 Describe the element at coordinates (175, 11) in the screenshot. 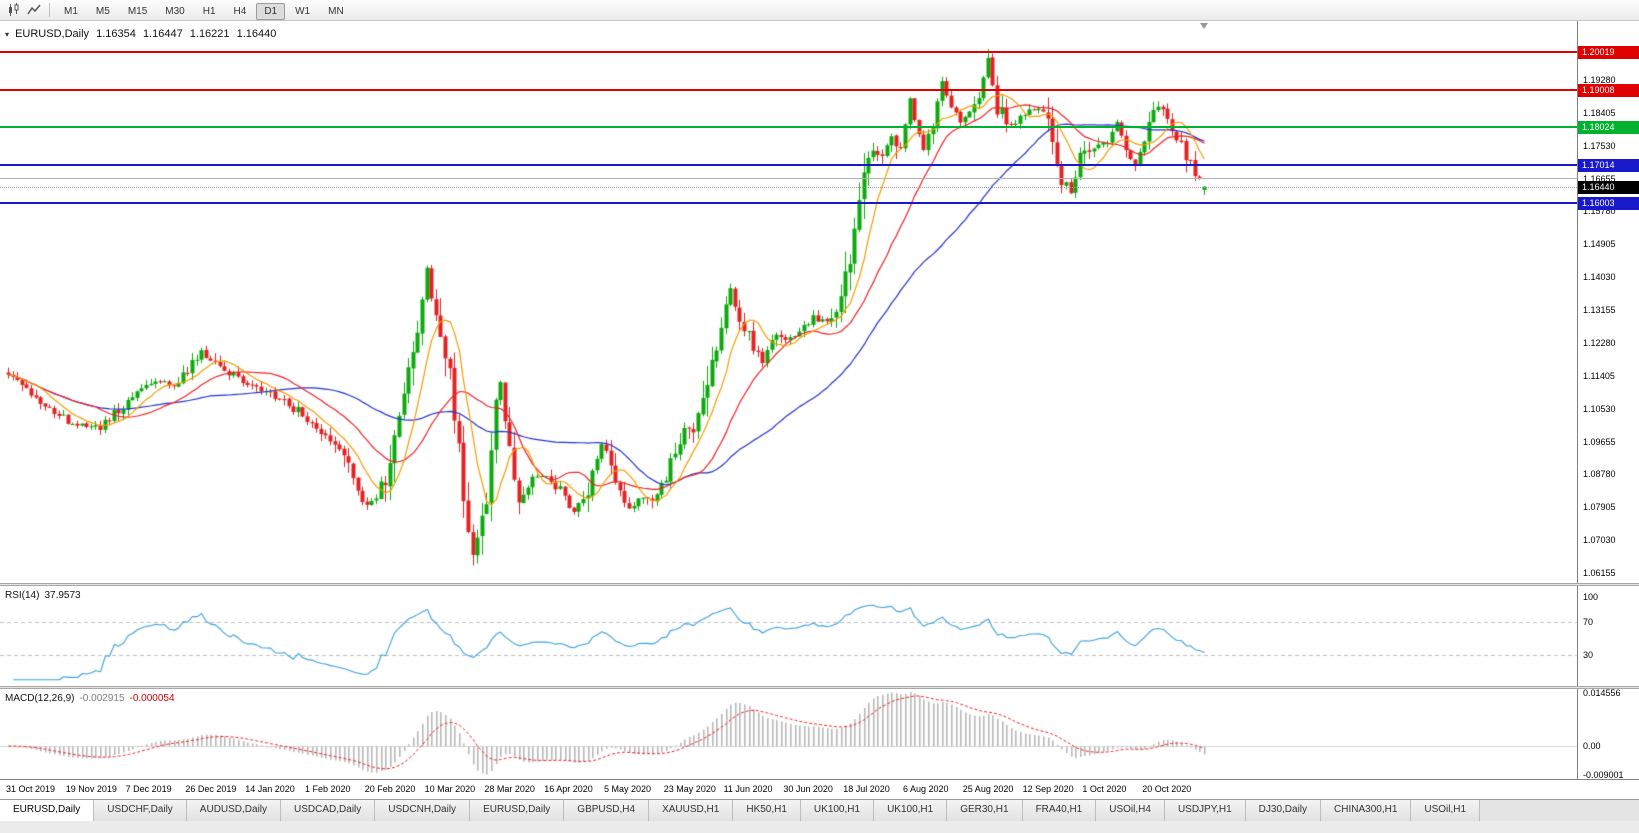

I see `timeframe-m30-button: M30` at that location.